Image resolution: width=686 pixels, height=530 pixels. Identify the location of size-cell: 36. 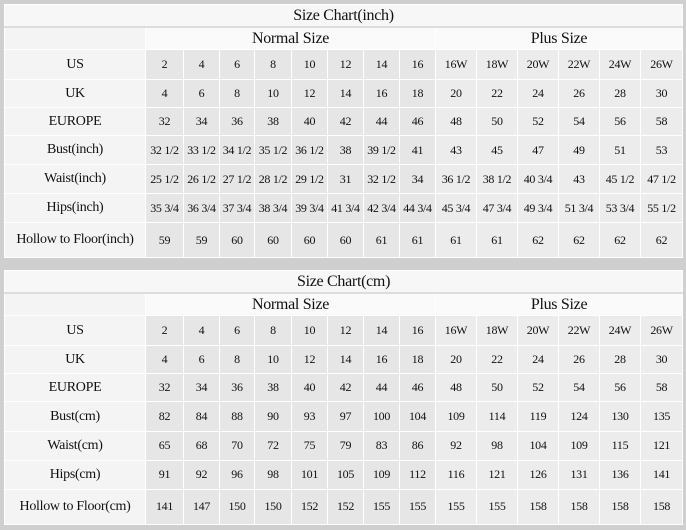
(237, 388).